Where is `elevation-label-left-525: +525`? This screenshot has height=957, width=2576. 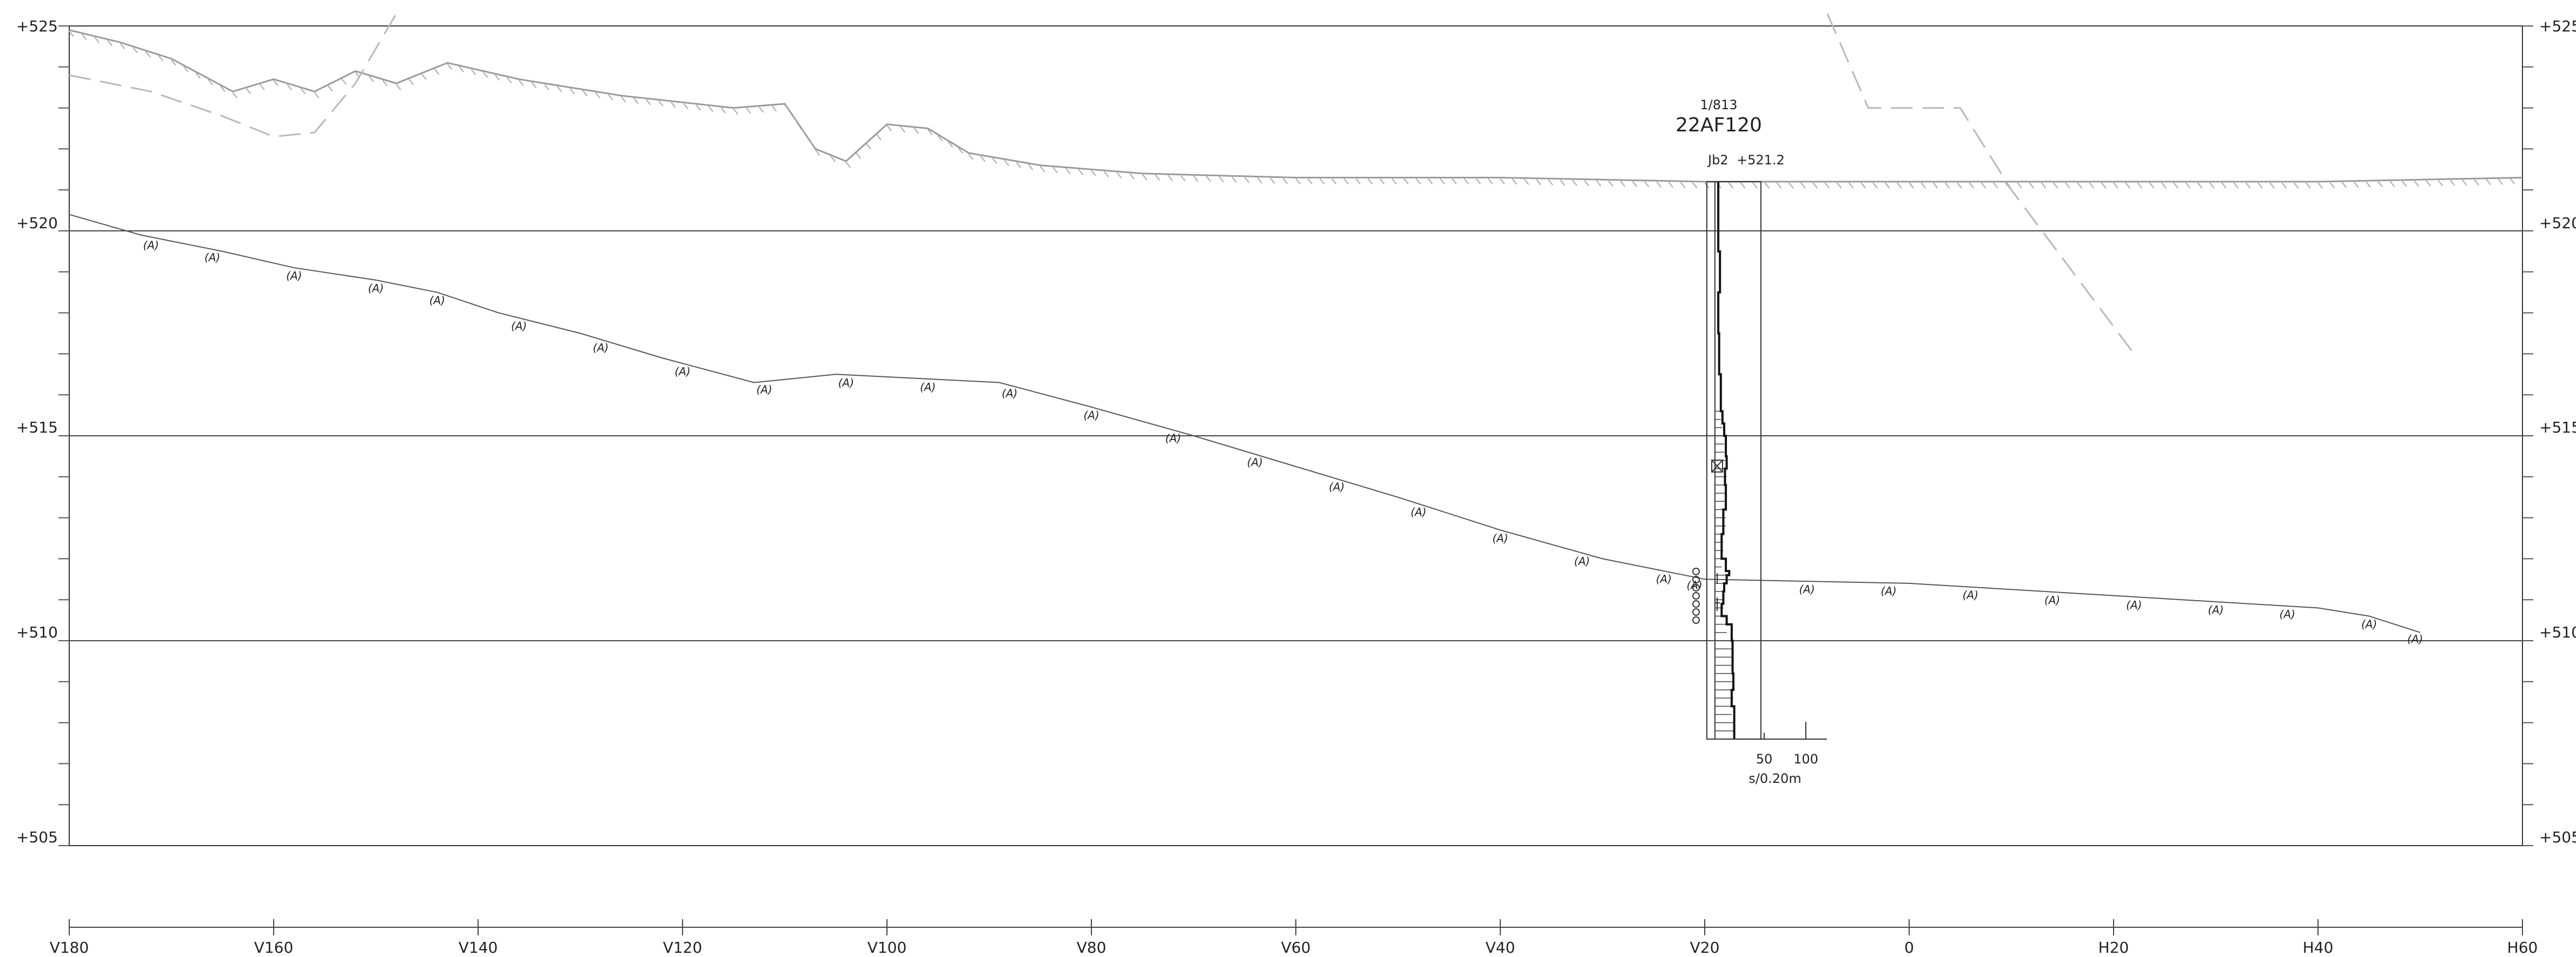
elevation-label-left-525: +525 is located at coordinates (37, 26).